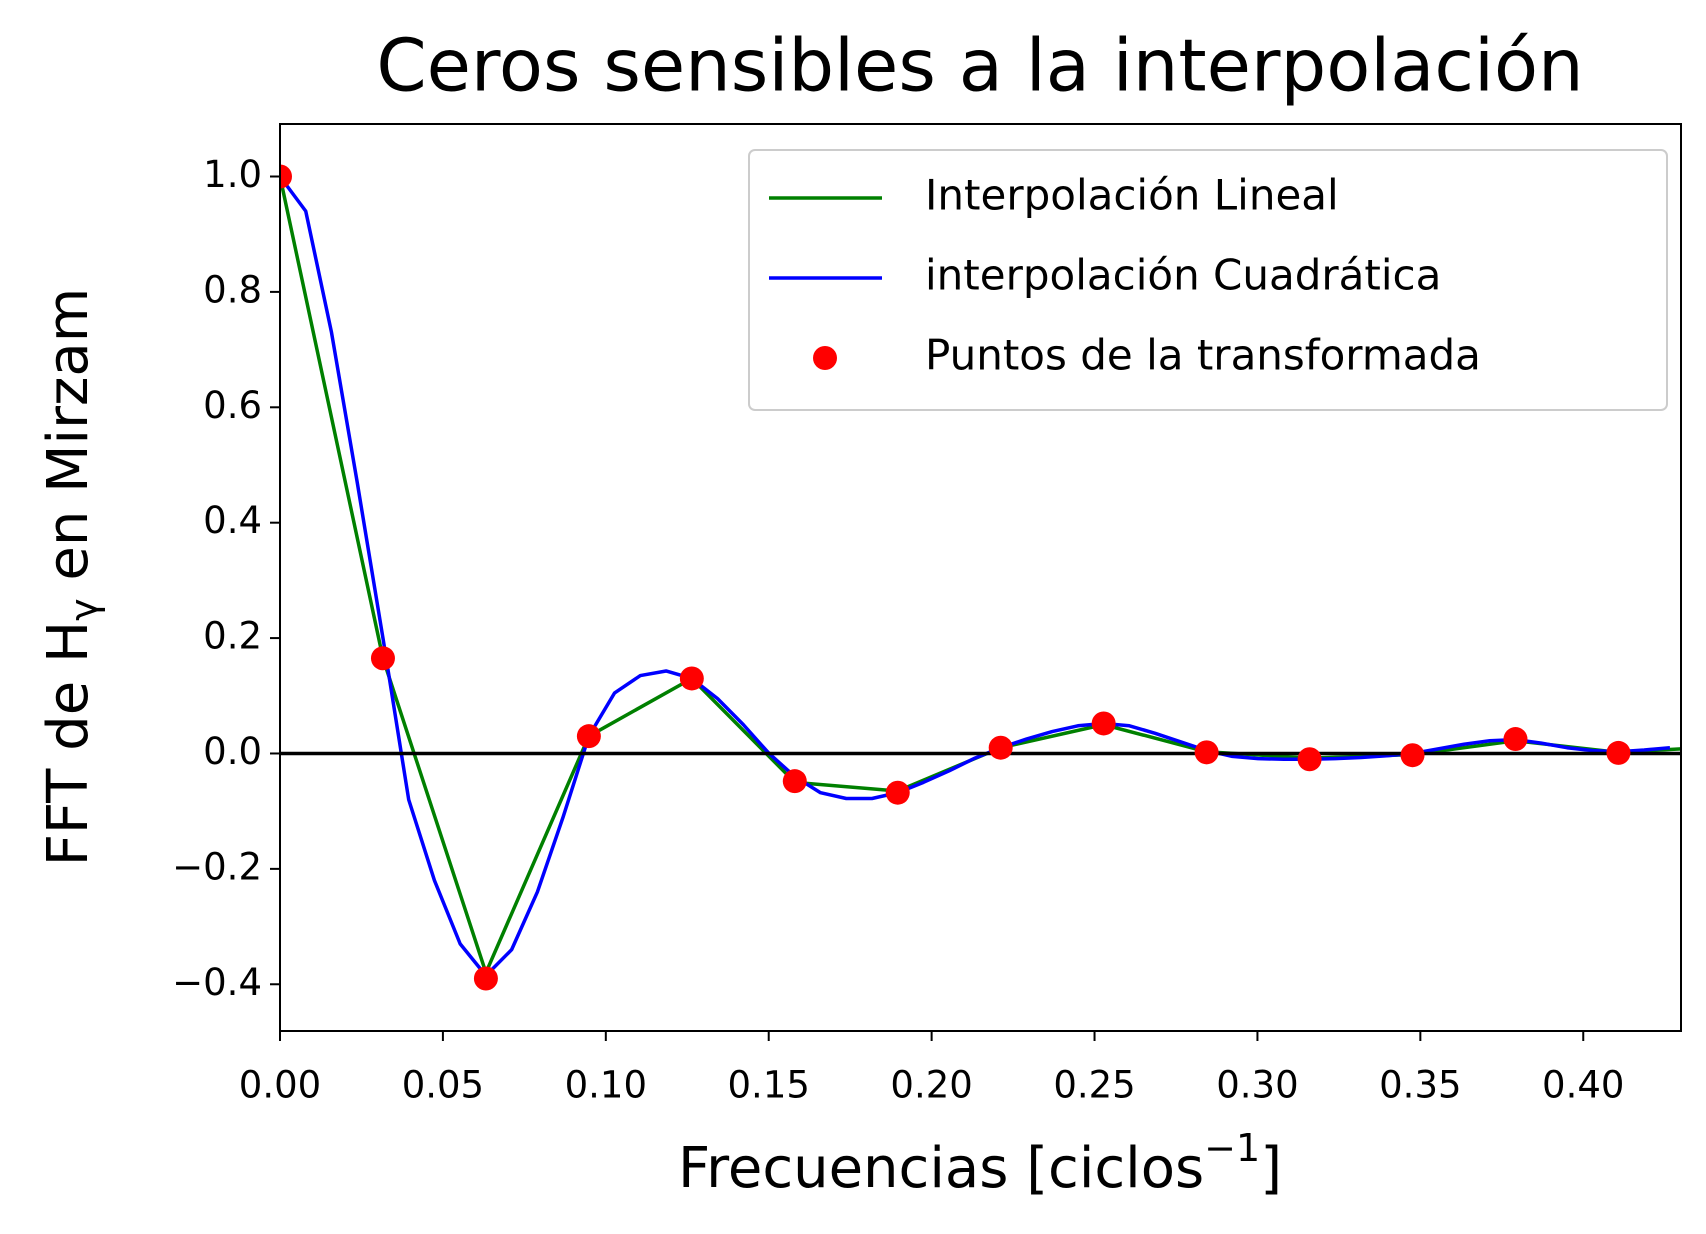  I want to click on x-tick-label: 0.00, so click(280, 1085).